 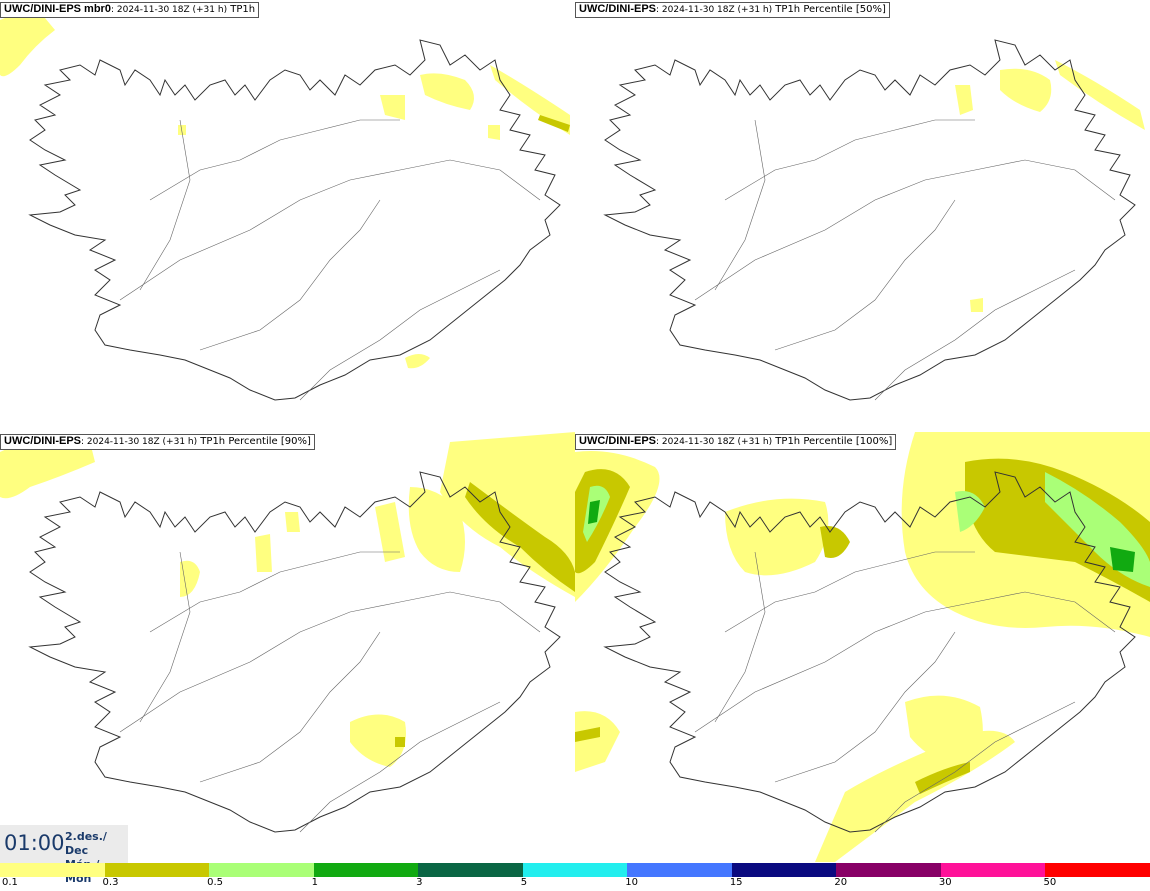 I want to click on parameter-label: TP1h Percentile [90%], so click(x=254, y=441).